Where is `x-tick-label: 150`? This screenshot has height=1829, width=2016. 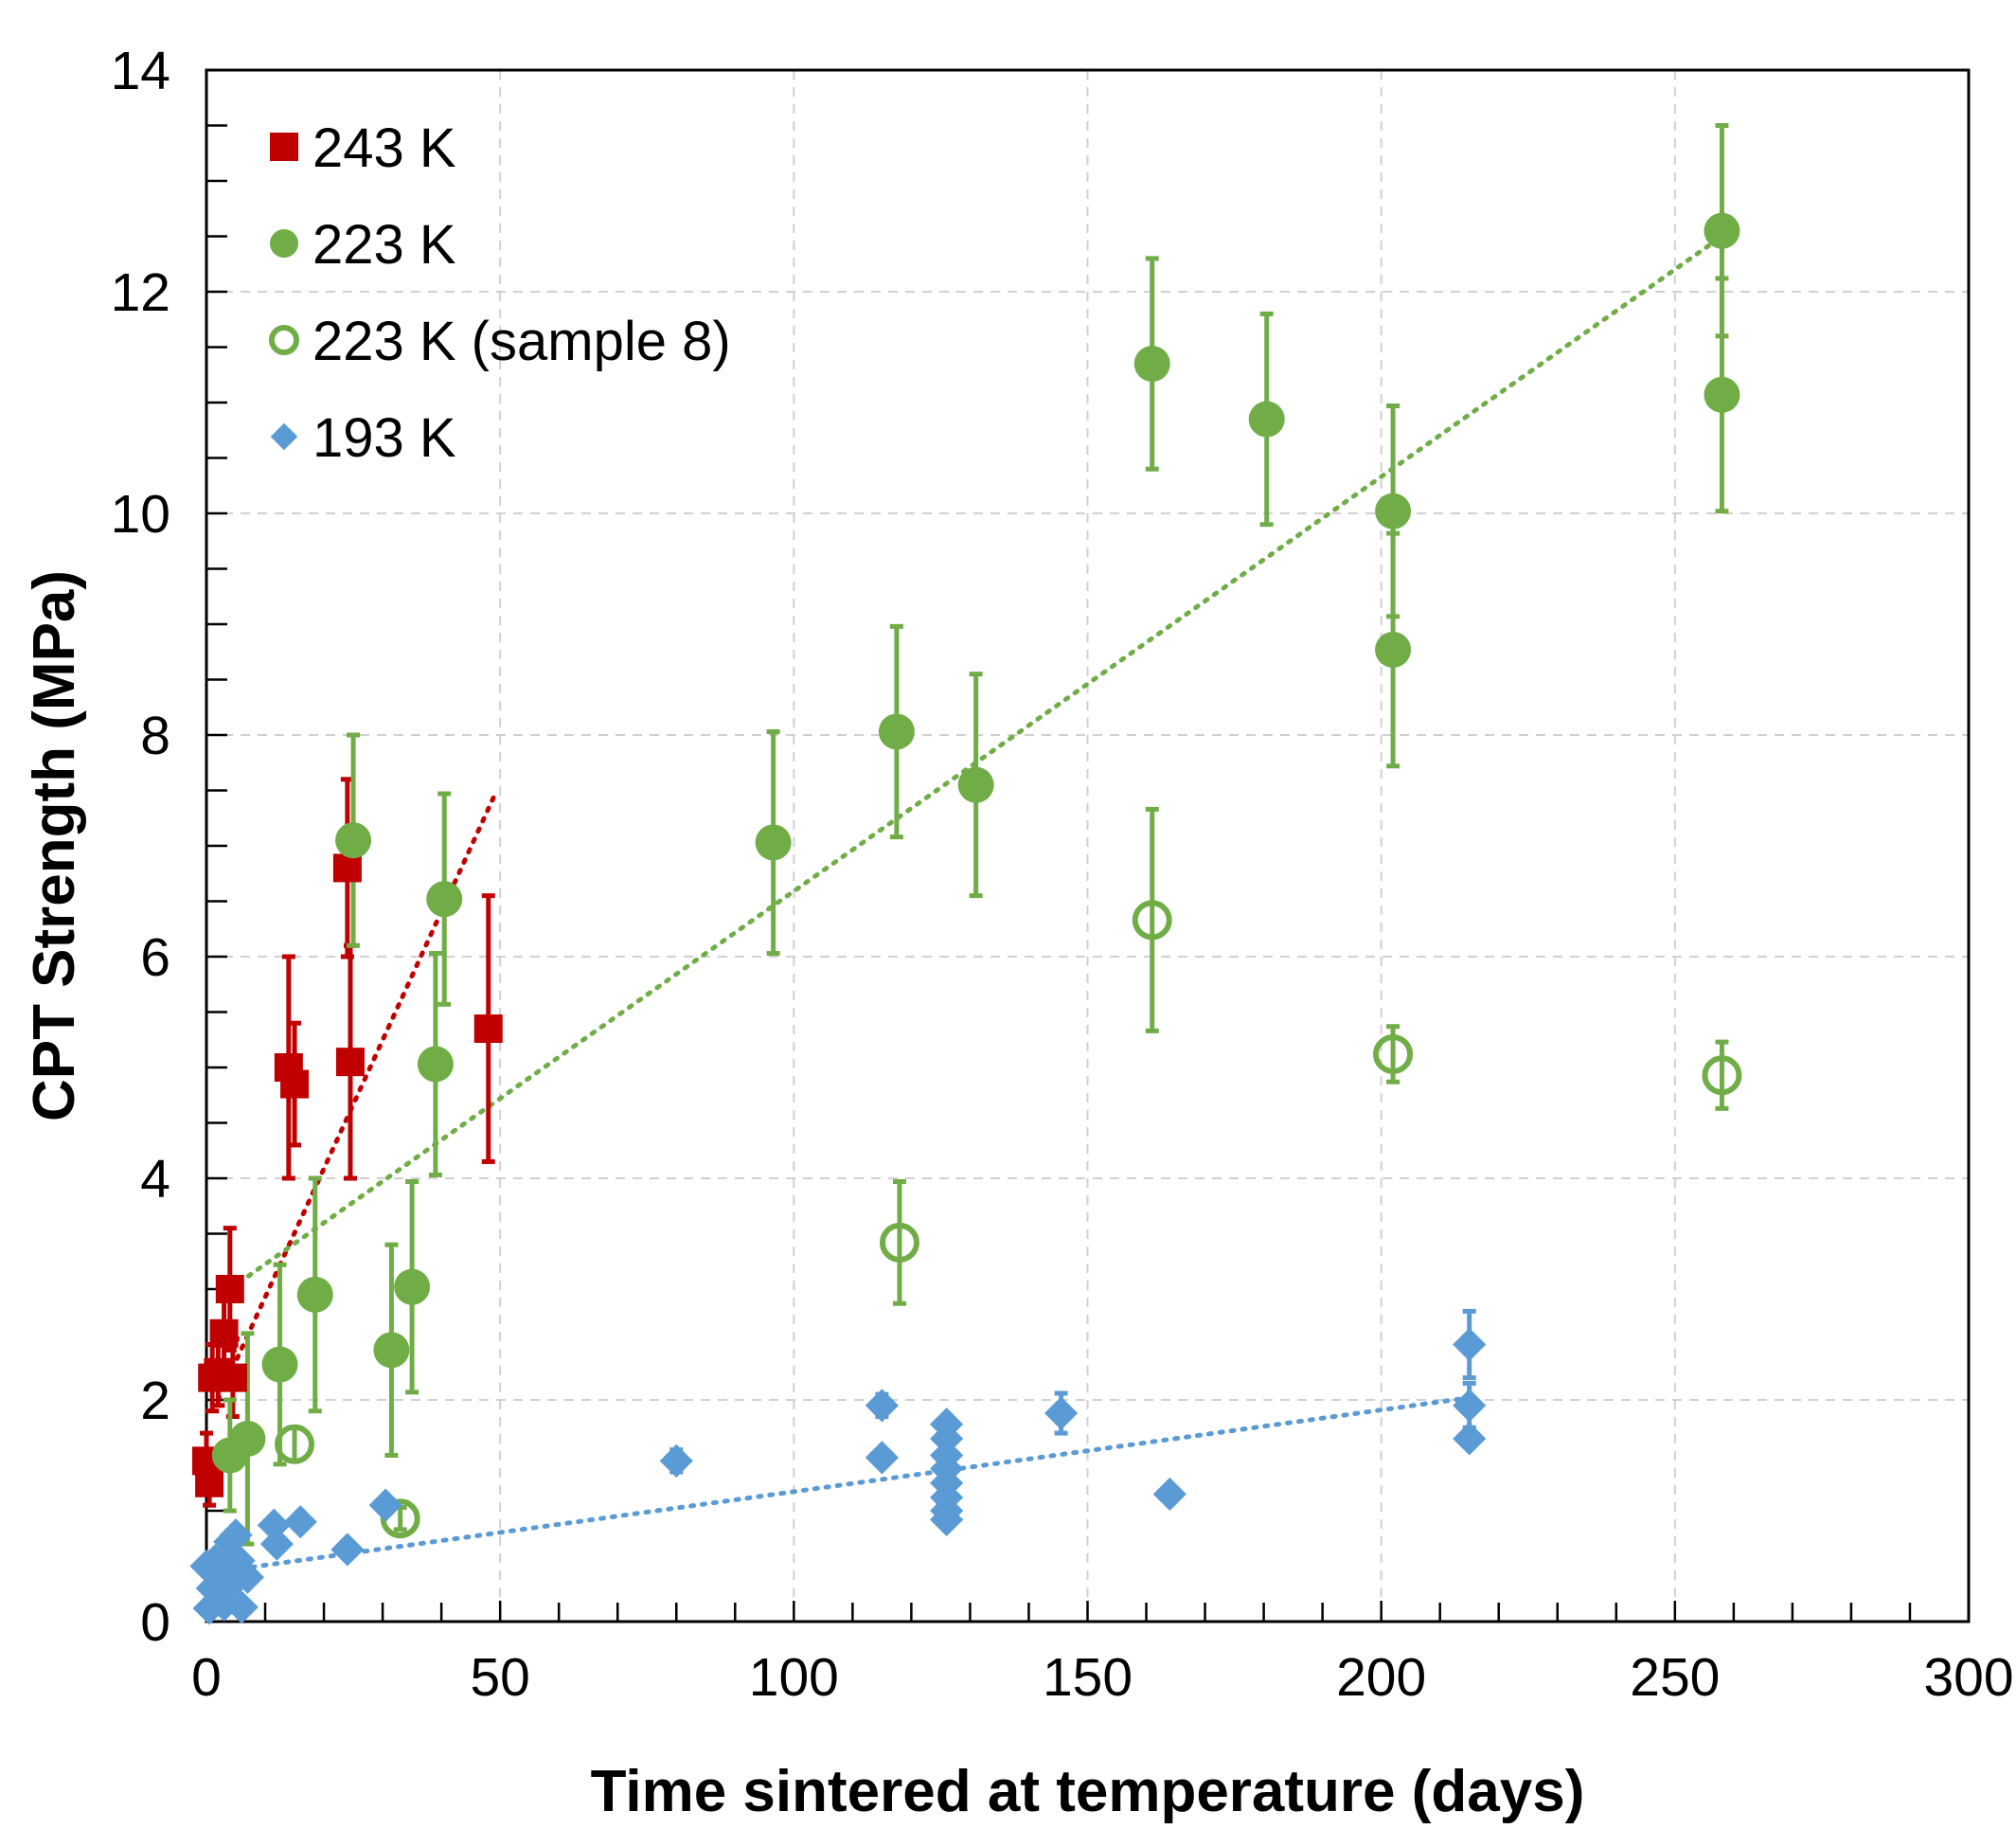
x-tick-label: 150 is located at coordinates (1088, 1677).